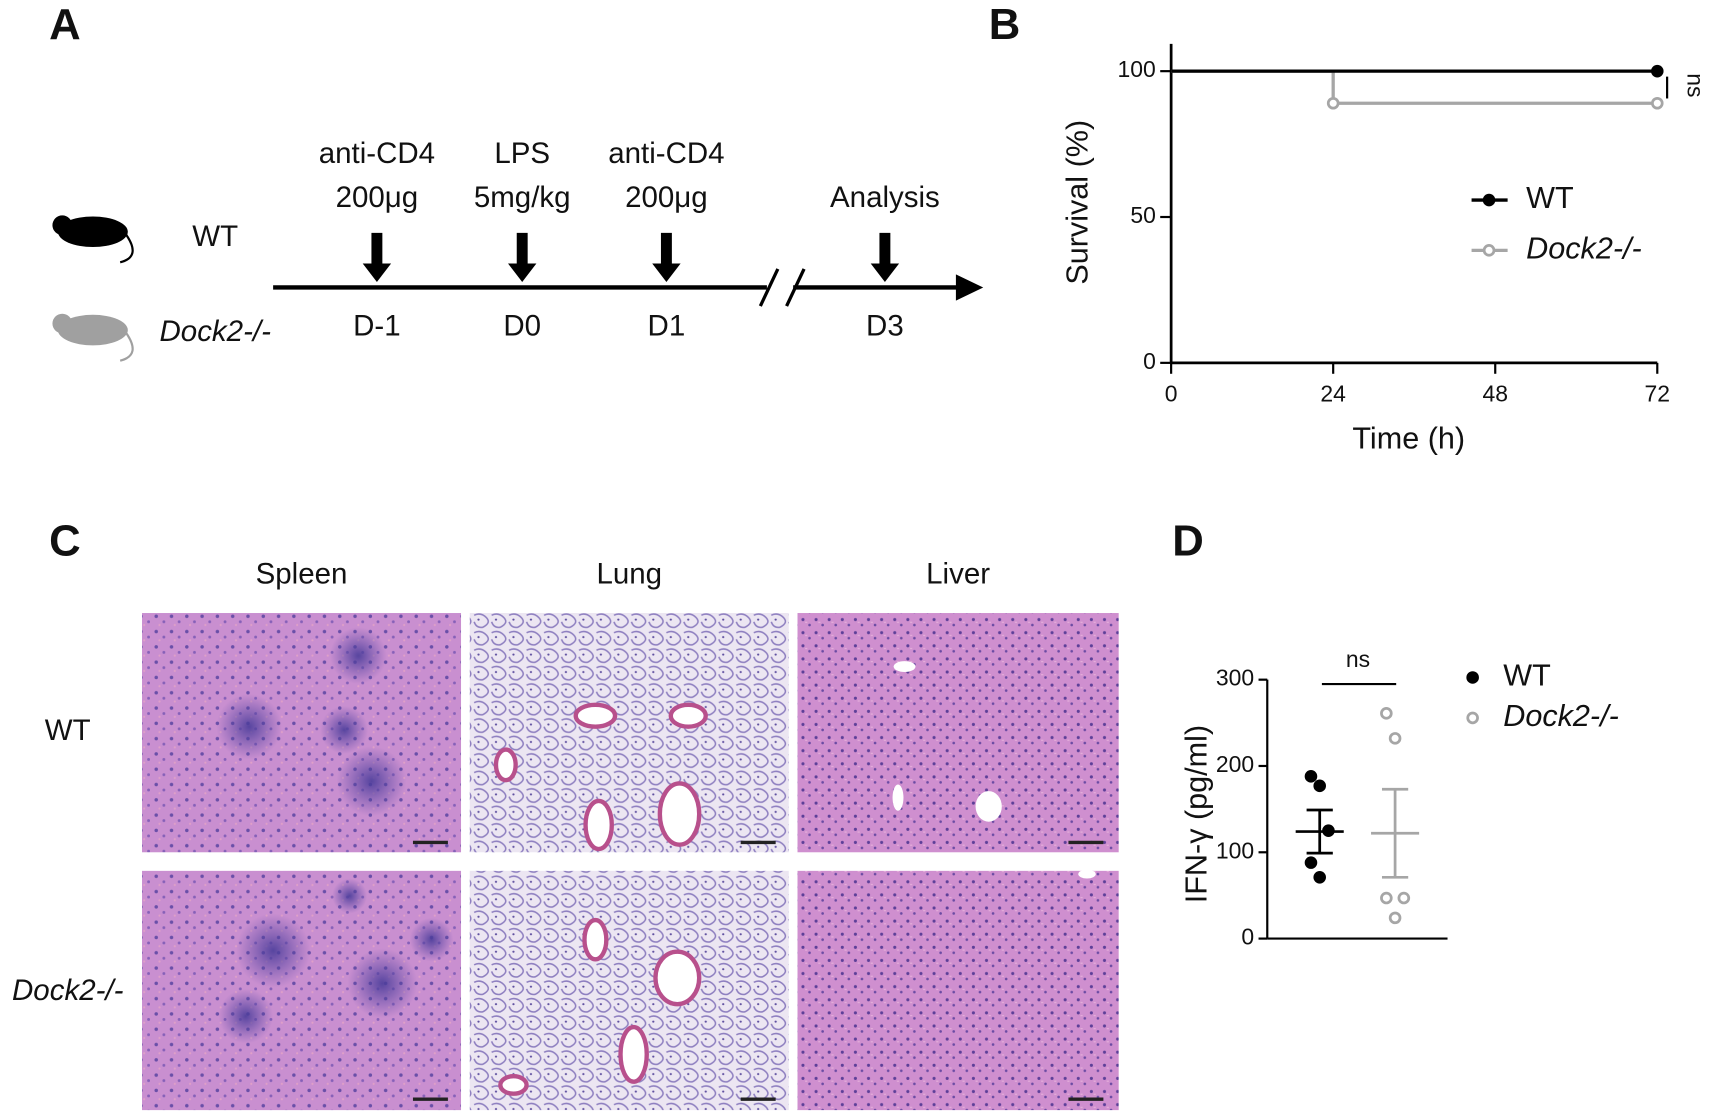 Image resolution: width=1713 pixels, height=1119 pixels. Describe the element at coordinates (758, 970) in the screenshot. I see `scale-bars` at that location.